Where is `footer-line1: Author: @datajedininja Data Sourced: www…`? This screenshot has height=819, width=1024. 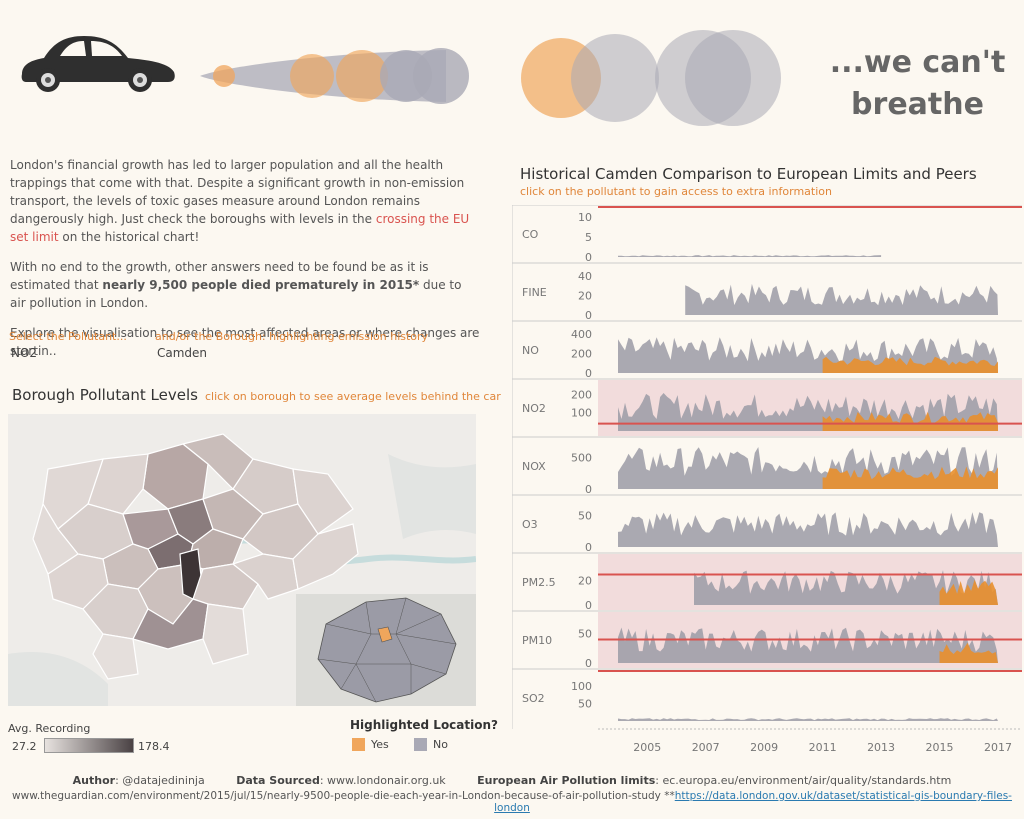
footer-line1: Author: @datajedininja Data Sourced: www… is located at coordinates (512, 780).